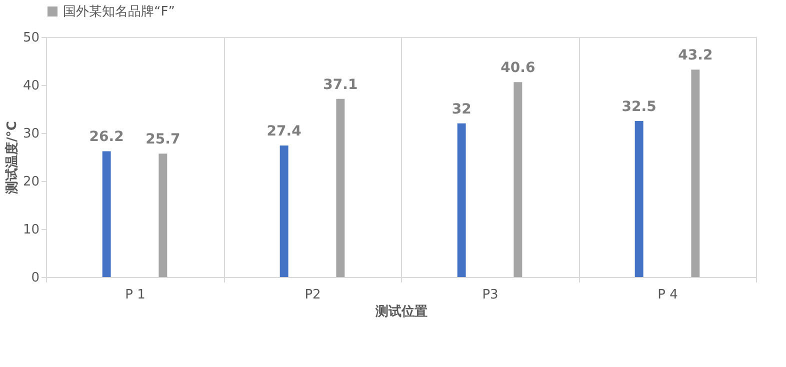 The height and width of the screenshot is (367, 786). What do you see at coordinates (668, 295) in the screenshot?
I see `x-tick-label: P 4` at bounding box center [668, 295].